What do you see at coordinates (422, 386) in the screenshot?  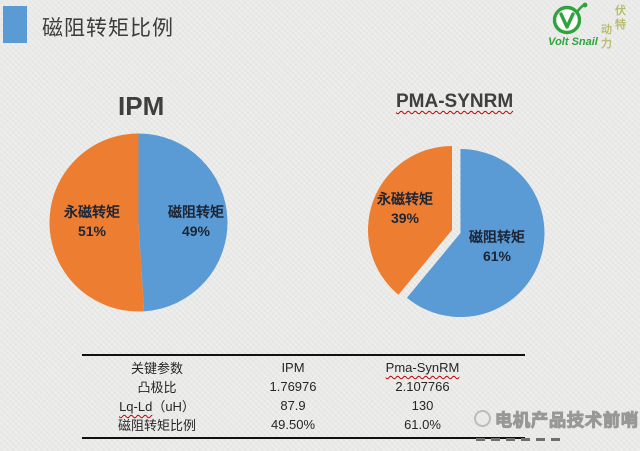 I see `table-cell: 2.107766` at bounding box center [422, 386].